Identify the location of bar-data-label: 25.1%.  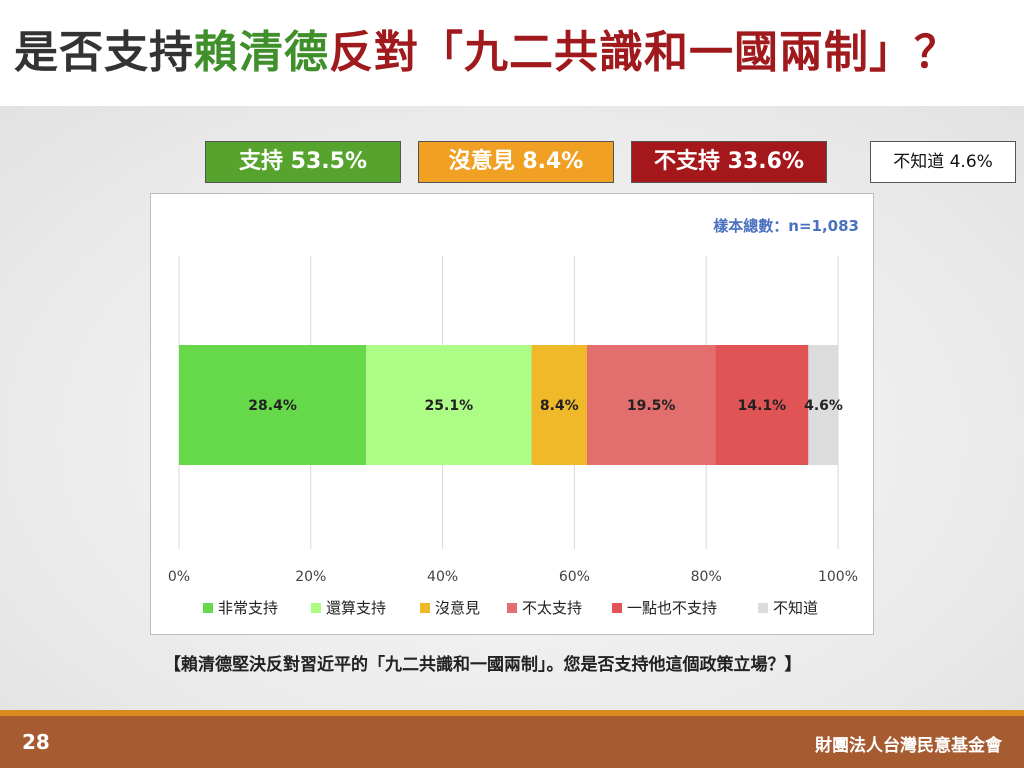
(449, 406).